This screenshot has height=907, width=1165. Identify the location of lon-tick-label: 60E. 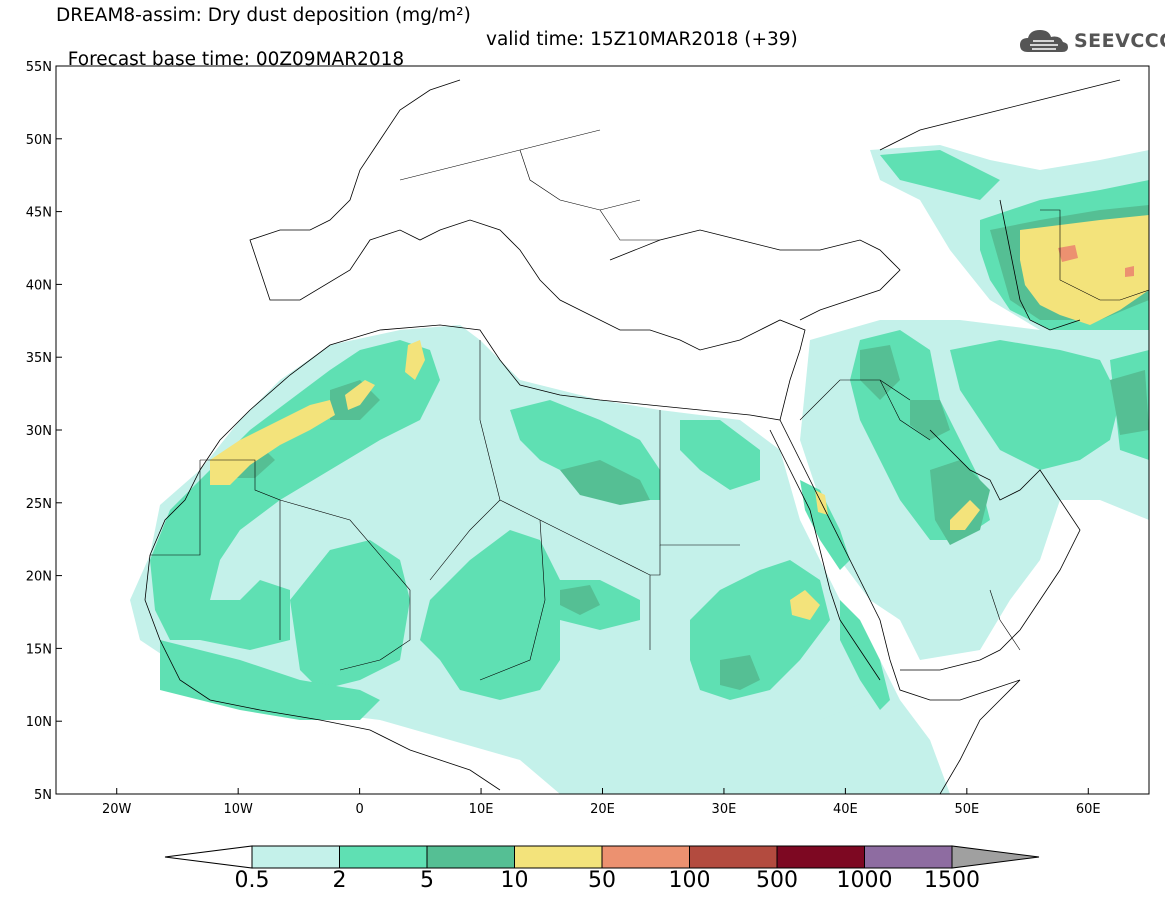
(1088, 809).